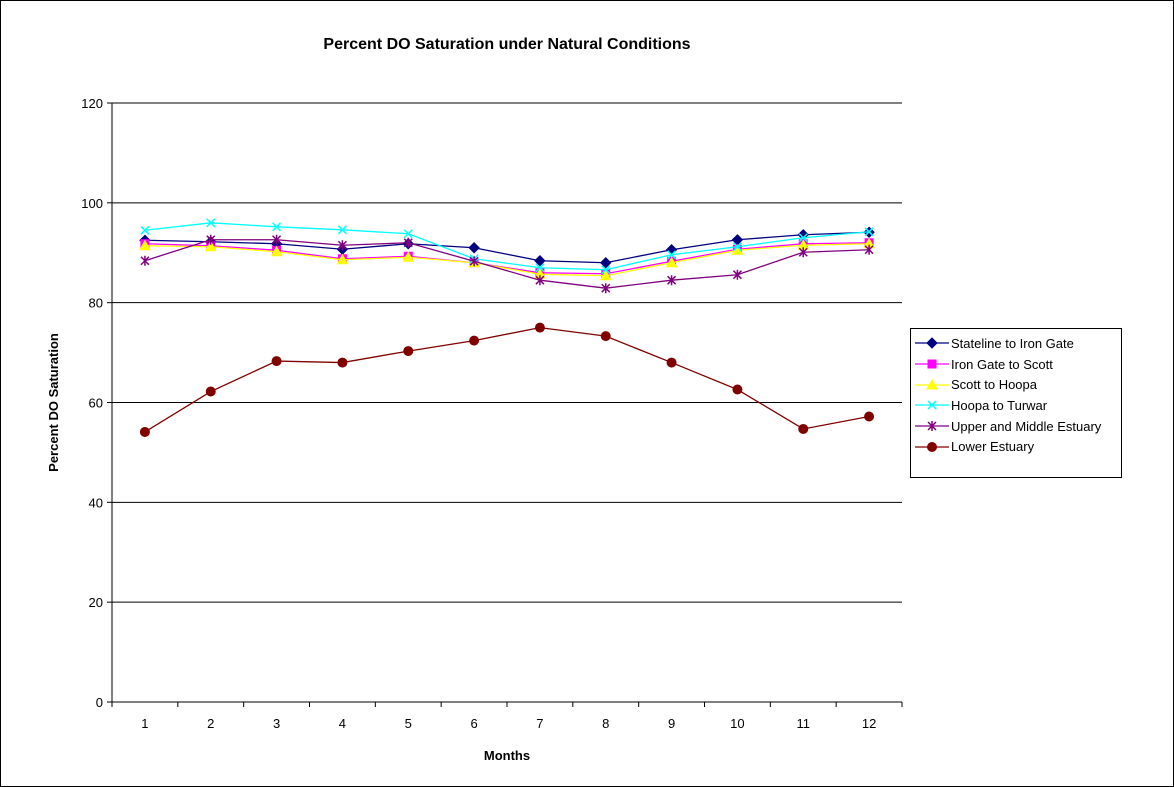 The image size is (1174, 787). Describe the element at coordinates (671, 723) in the screenshot. I see `x-tick-label: 9` at that location.